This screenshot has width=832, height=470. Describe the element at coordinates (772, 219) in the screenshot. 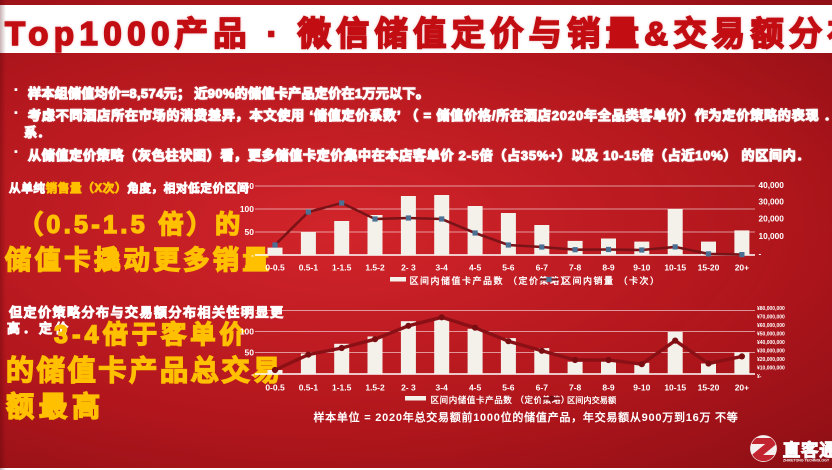

I see `svg-text: 20,000` at that location.